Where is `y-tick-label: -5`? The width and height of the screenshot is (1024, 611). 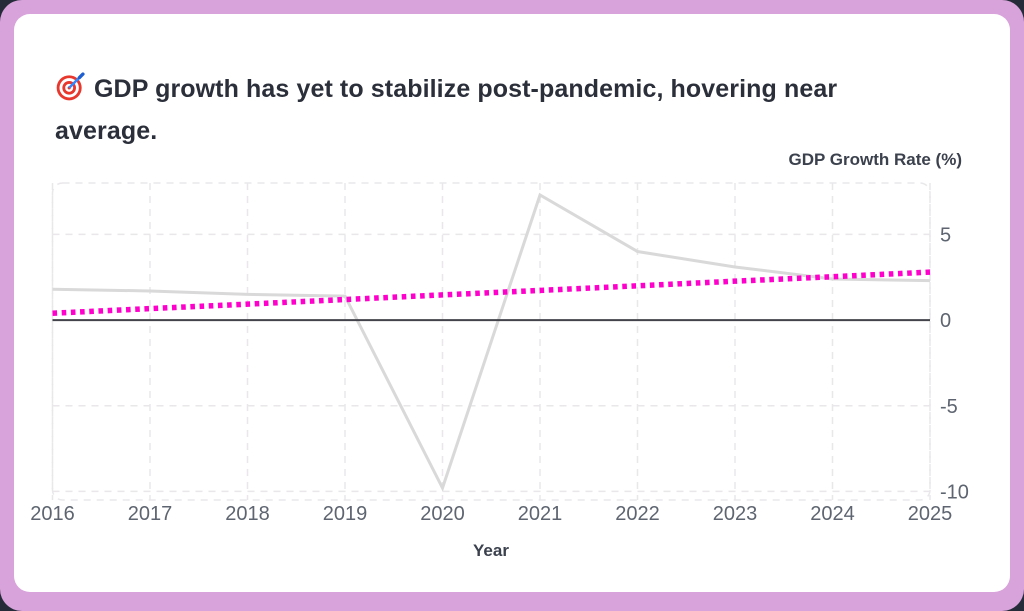
y-tick-label: -5 is located at coordinates (949, 407).